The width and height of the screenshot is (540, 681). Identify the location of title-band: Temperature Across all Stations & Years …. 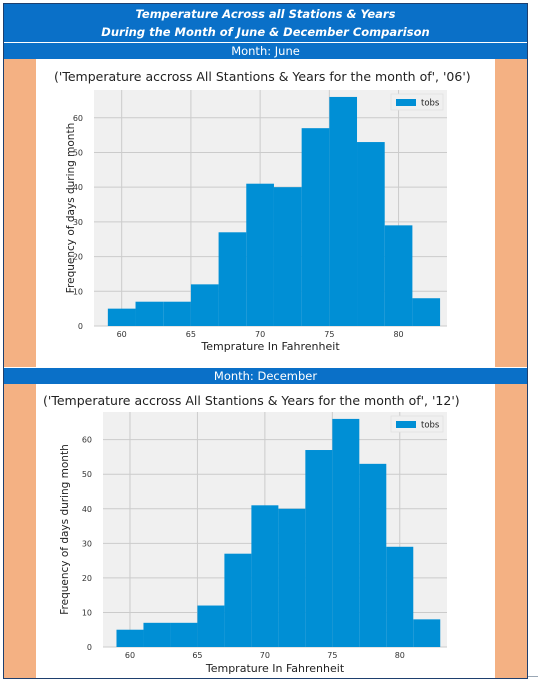
(265, 23).